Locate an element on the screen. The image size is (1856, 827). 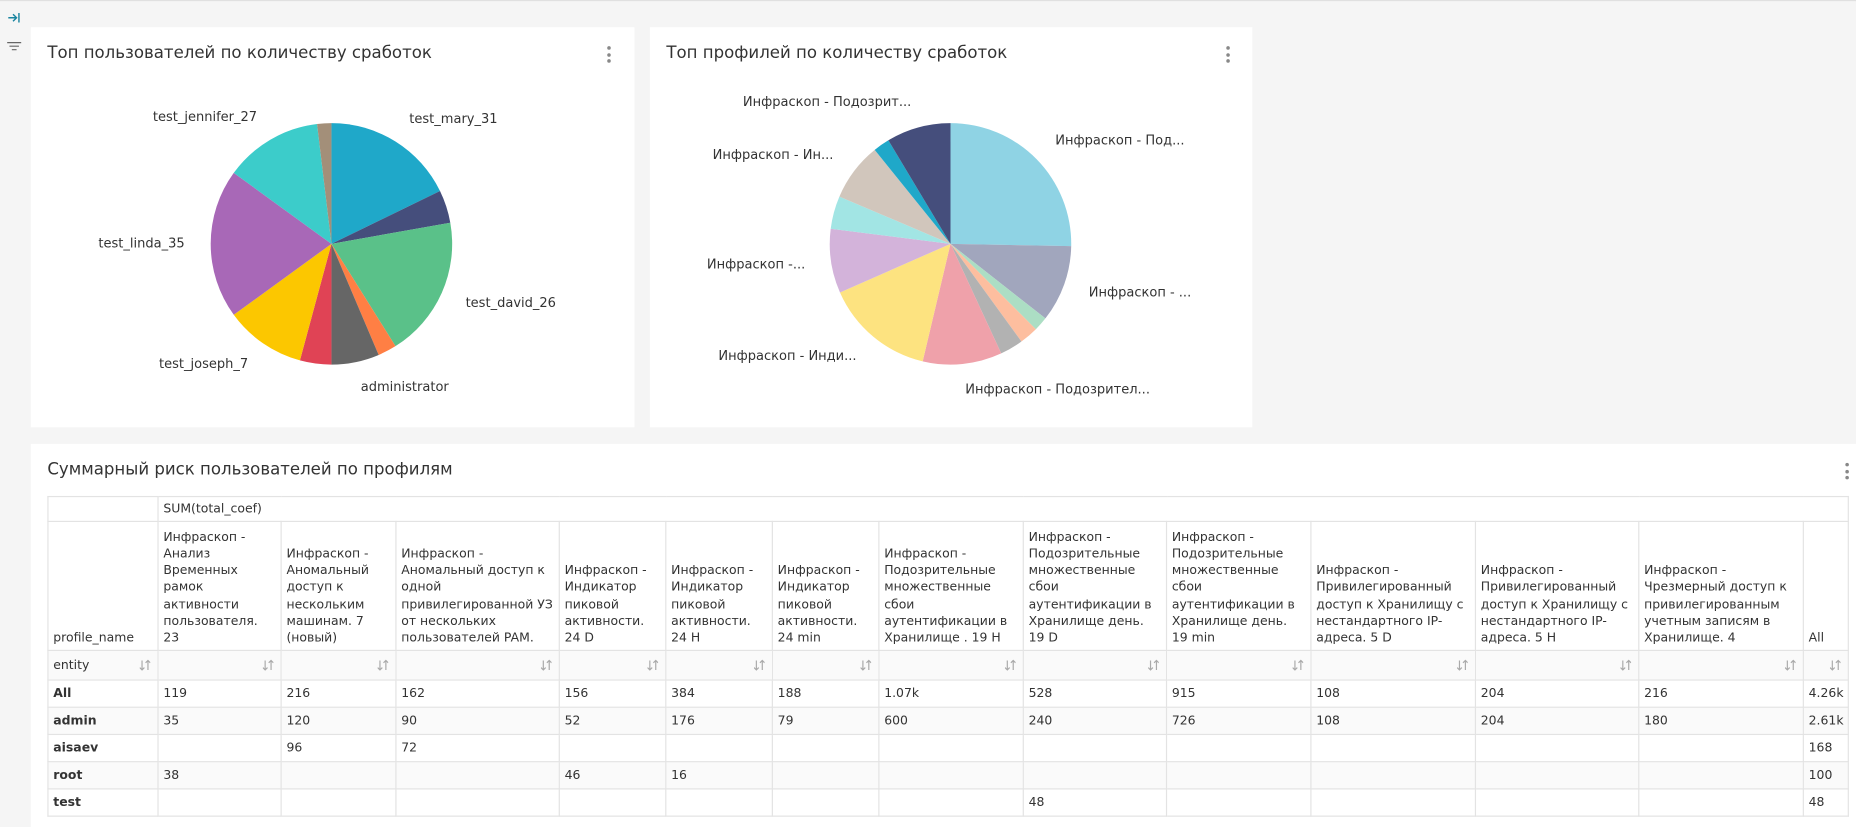
index-row: entity is located at coordinates (948, 665).